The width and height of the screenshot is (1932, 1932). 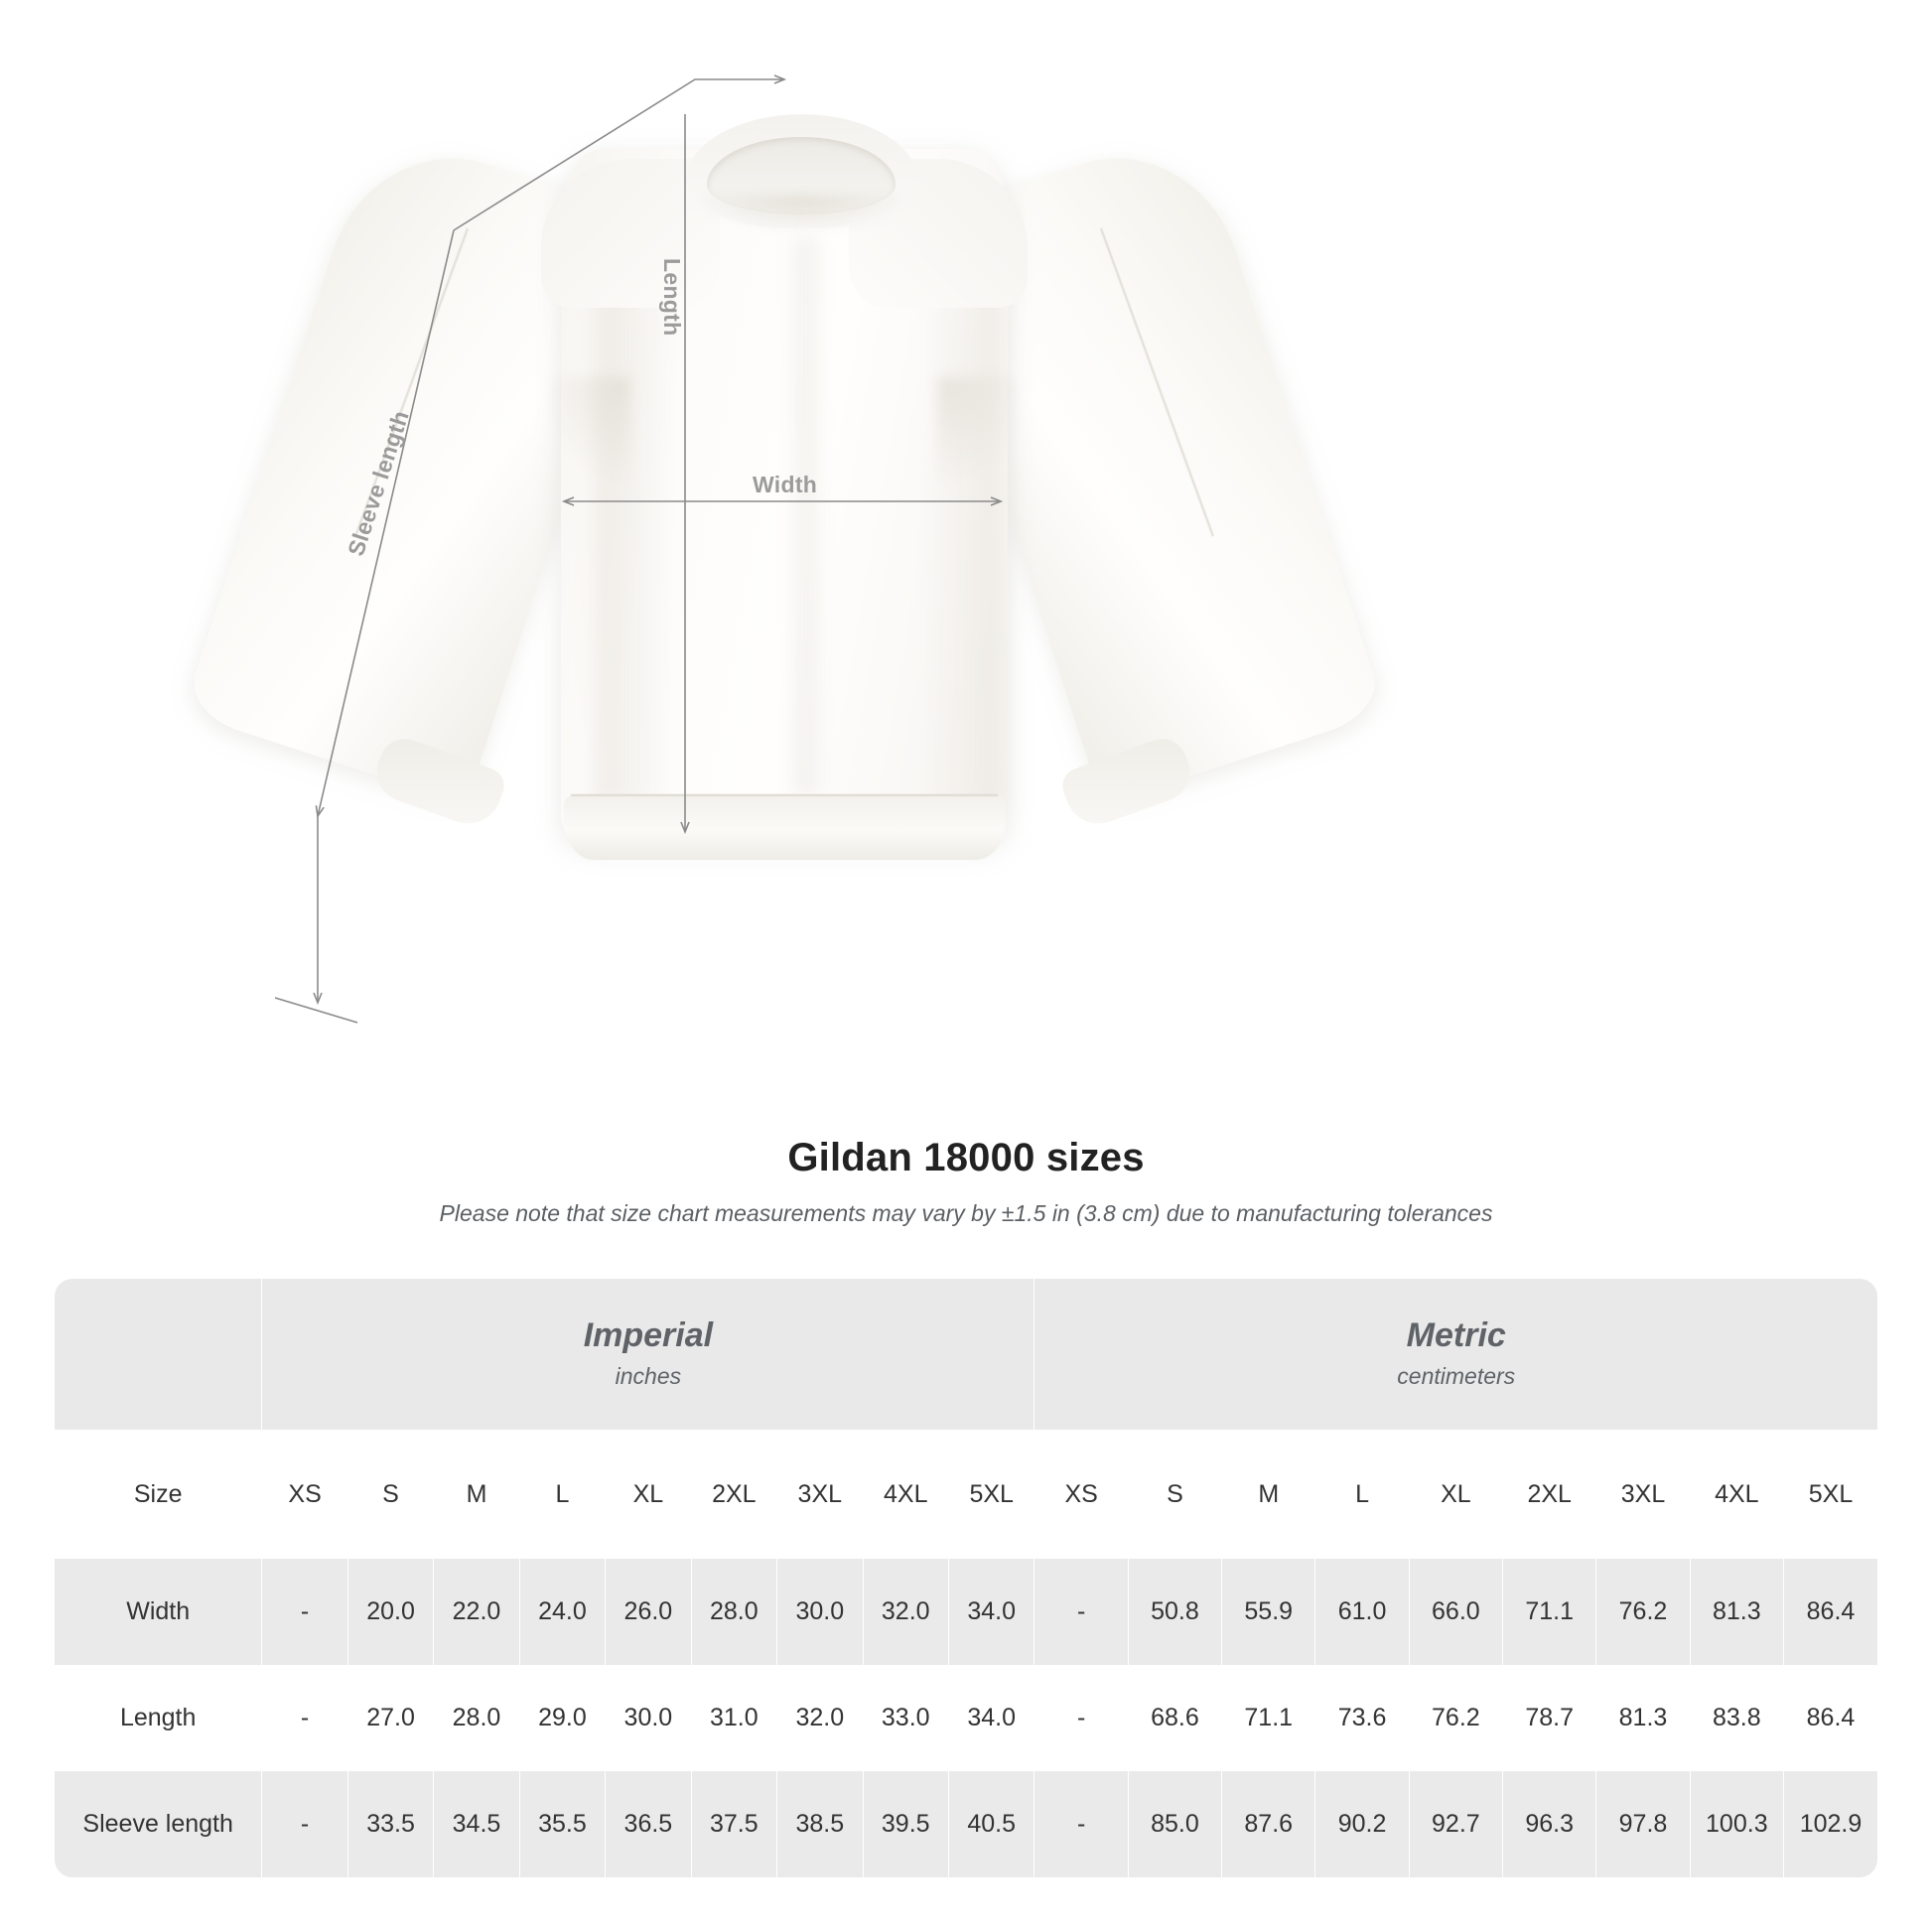 What do you see at coordinates (649, 1377) in the screenshot?
I see `unit-sub-imperial: inches` at bounding box center [649, 1377].